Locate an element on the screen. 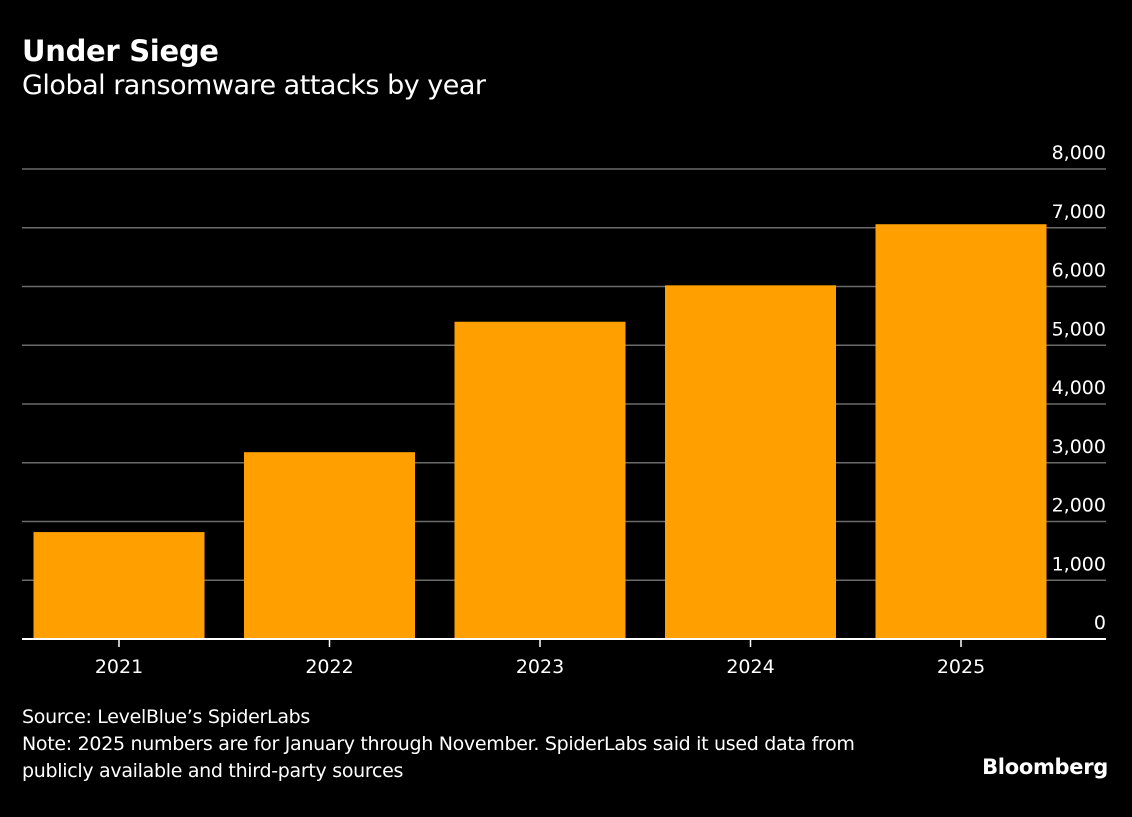 This screenshot has width=1132, height=817. x-tick-label: 2023 is located at coordinates (540, 667).